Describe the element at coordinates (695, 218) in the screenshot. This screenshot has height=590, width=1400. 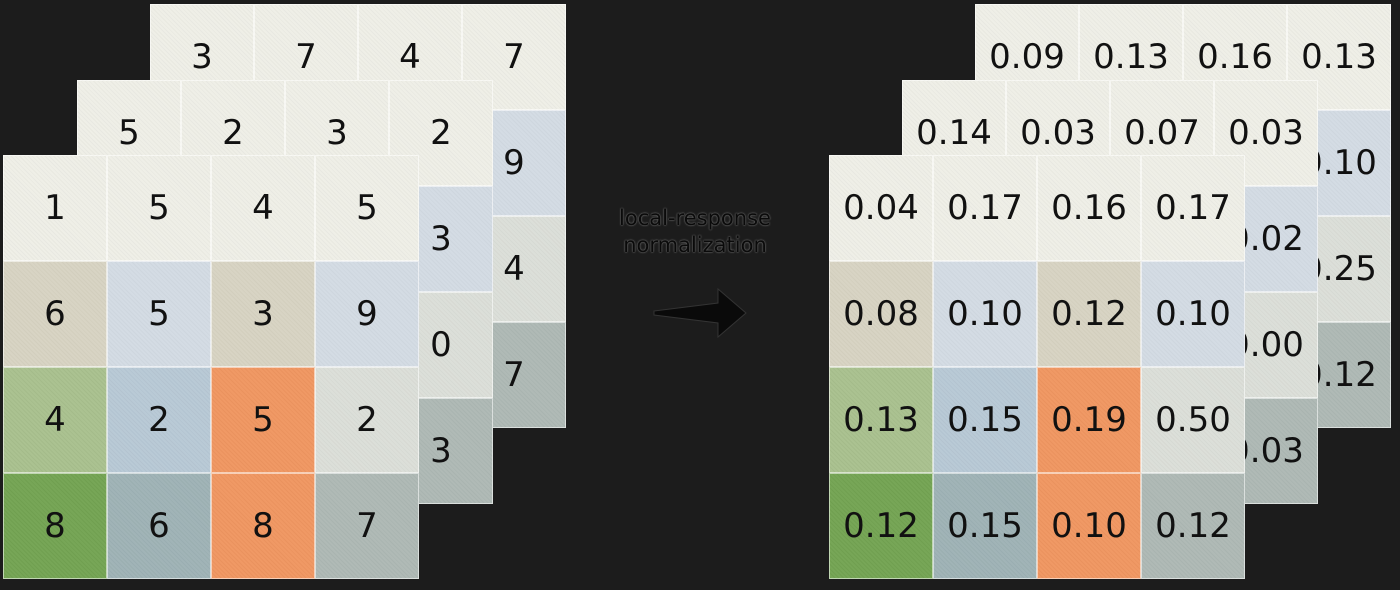
I see `operation-label-line1: local-response` at that location.